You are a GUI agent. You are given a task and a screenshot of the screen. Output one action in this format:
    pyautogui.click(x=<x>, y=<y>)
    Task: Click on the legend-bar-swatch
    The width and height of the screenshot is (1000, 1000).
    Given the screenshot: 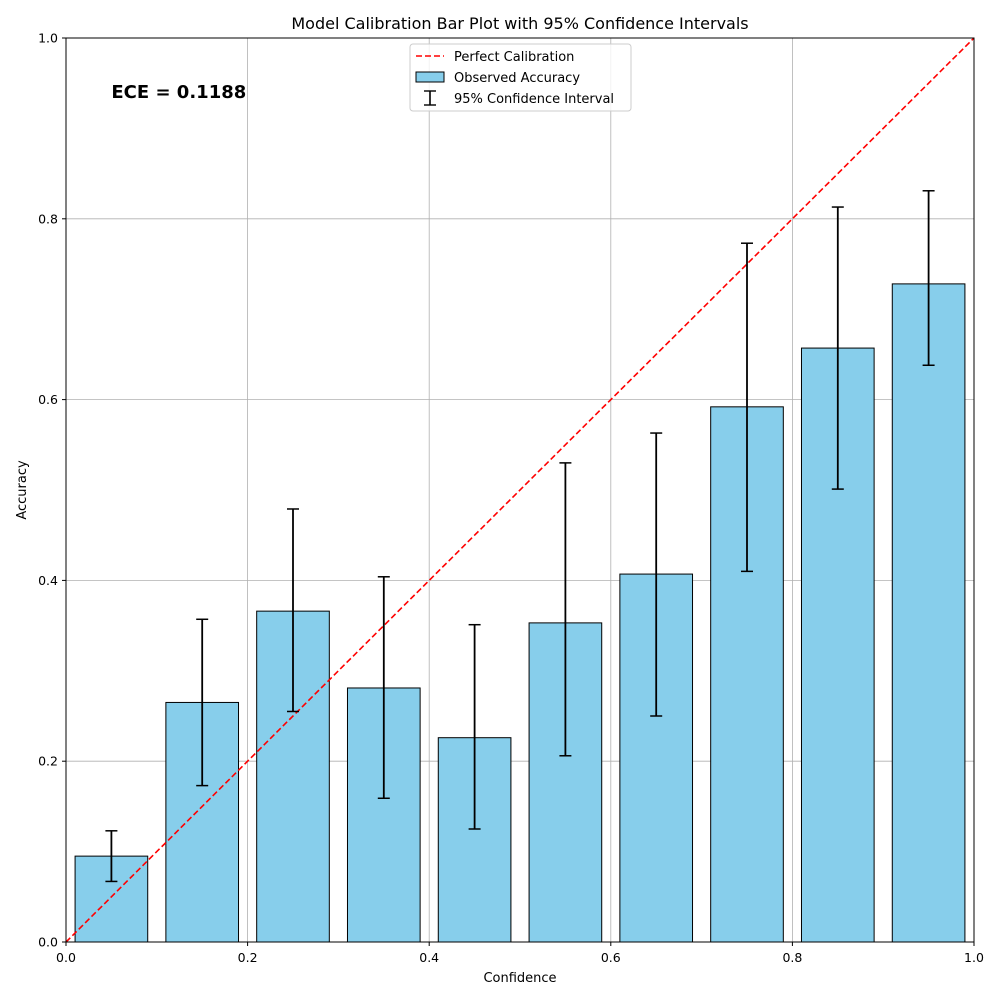 What is the action you would take?
    pyautogui.click(x=430, y=77)
    